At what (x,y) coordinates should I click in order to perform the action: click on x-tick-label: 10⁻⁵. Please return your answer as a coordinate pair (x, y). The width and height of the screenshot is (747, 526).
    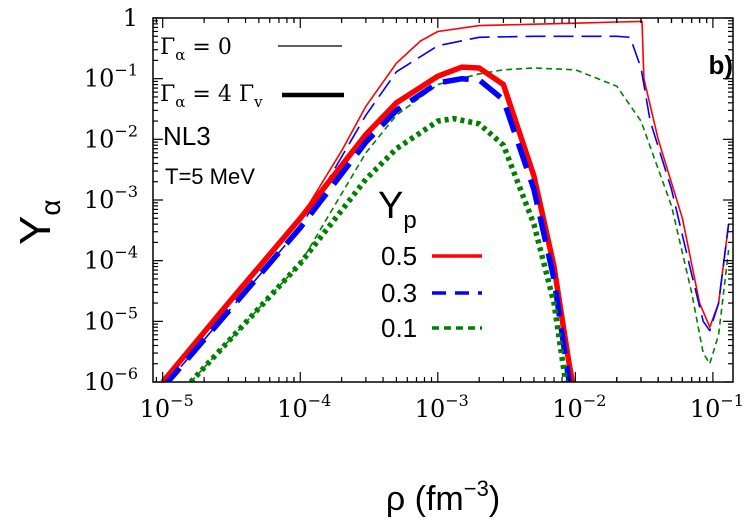
    Looking at the image, I should click on (167, 407).